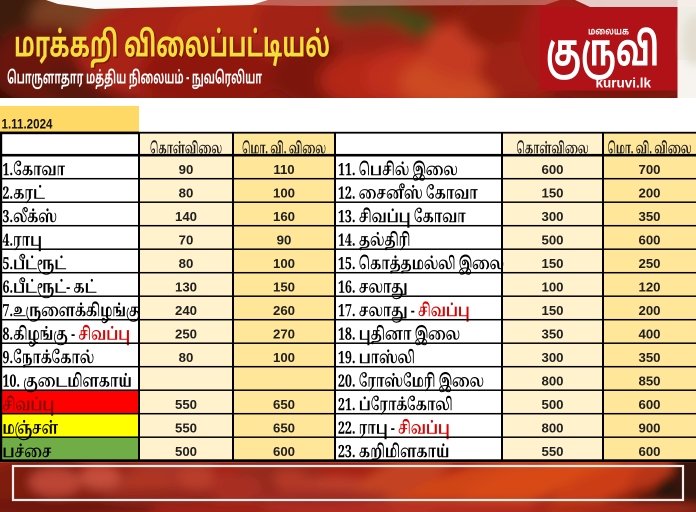  I want to click on svg-text: 70, so click(186, 240).